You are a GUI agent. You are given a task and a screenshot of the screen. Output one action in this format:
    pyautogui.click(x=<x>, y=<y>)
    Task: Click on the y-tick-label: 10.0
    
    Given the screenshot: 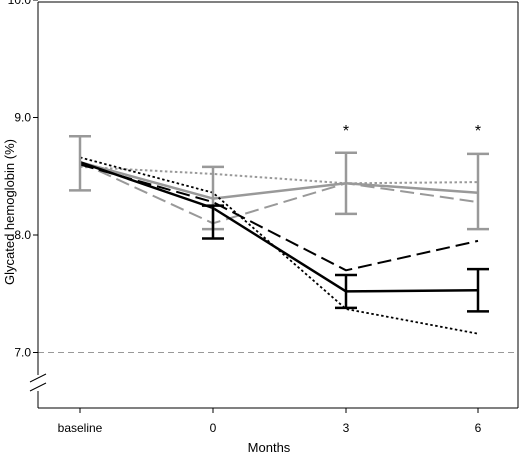 What is the action you would take?
    pyautogui.click(x=20, y=3)
    